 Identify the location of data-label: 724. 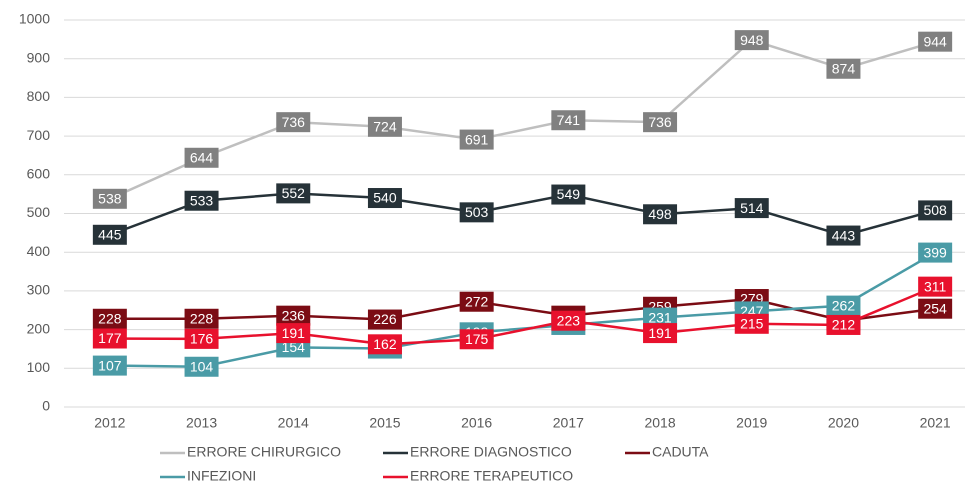
(385, 127).